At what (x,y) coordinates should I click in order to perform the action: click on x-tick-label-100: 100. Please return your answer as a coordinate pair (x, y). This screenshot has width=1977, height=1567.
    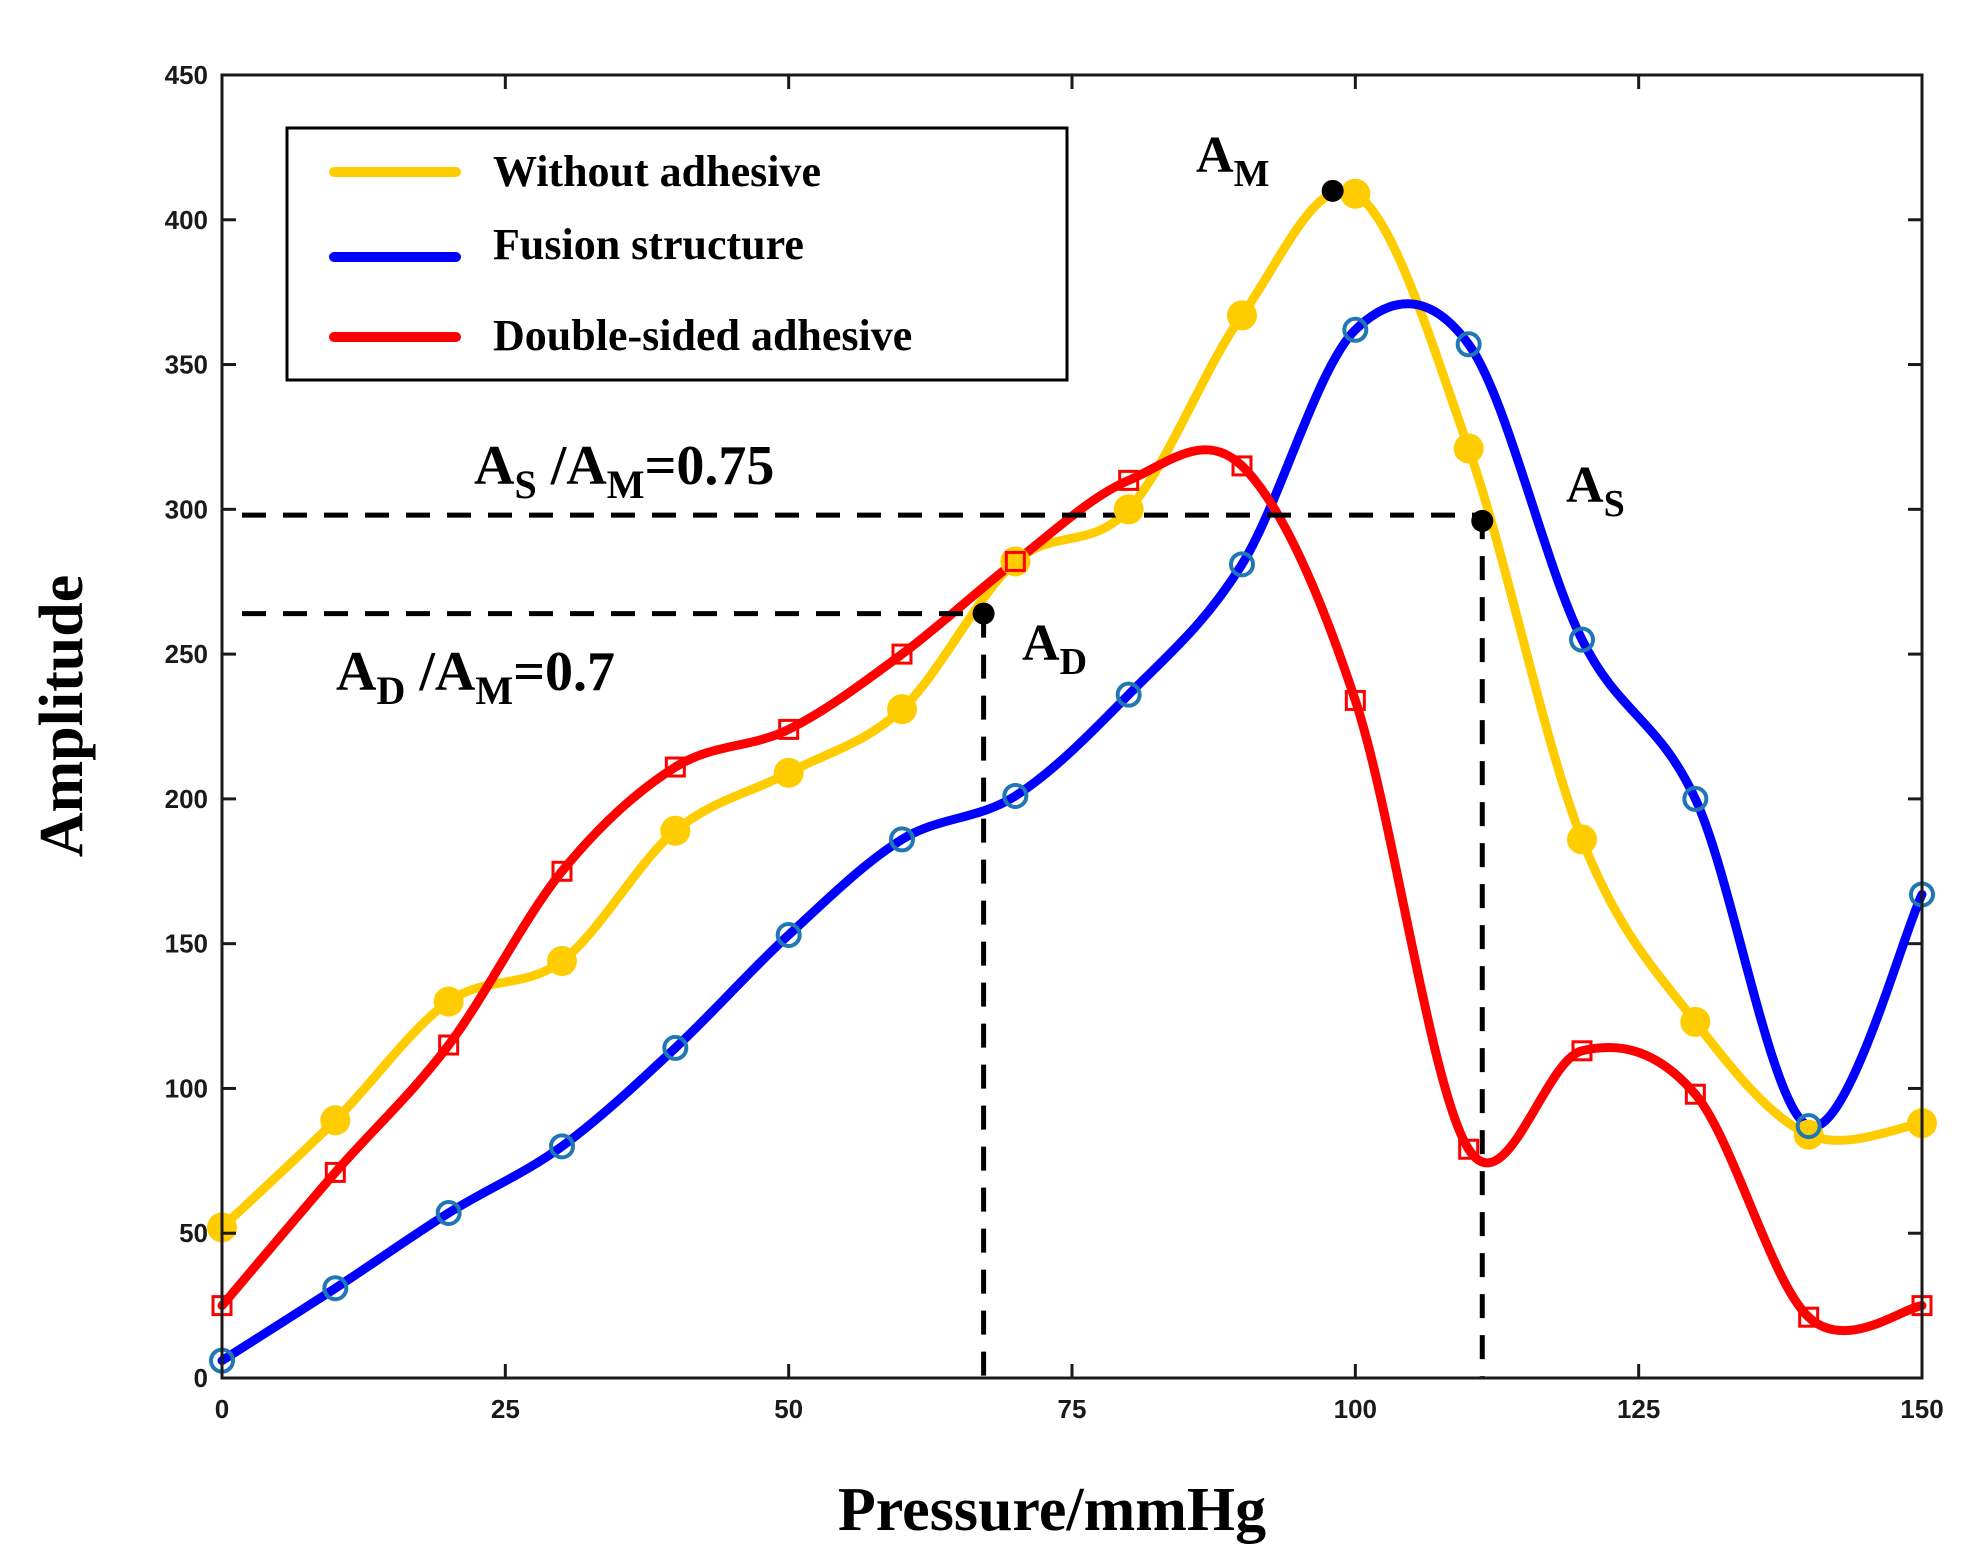
    Looking at the image, I should click on (1355, 1409).